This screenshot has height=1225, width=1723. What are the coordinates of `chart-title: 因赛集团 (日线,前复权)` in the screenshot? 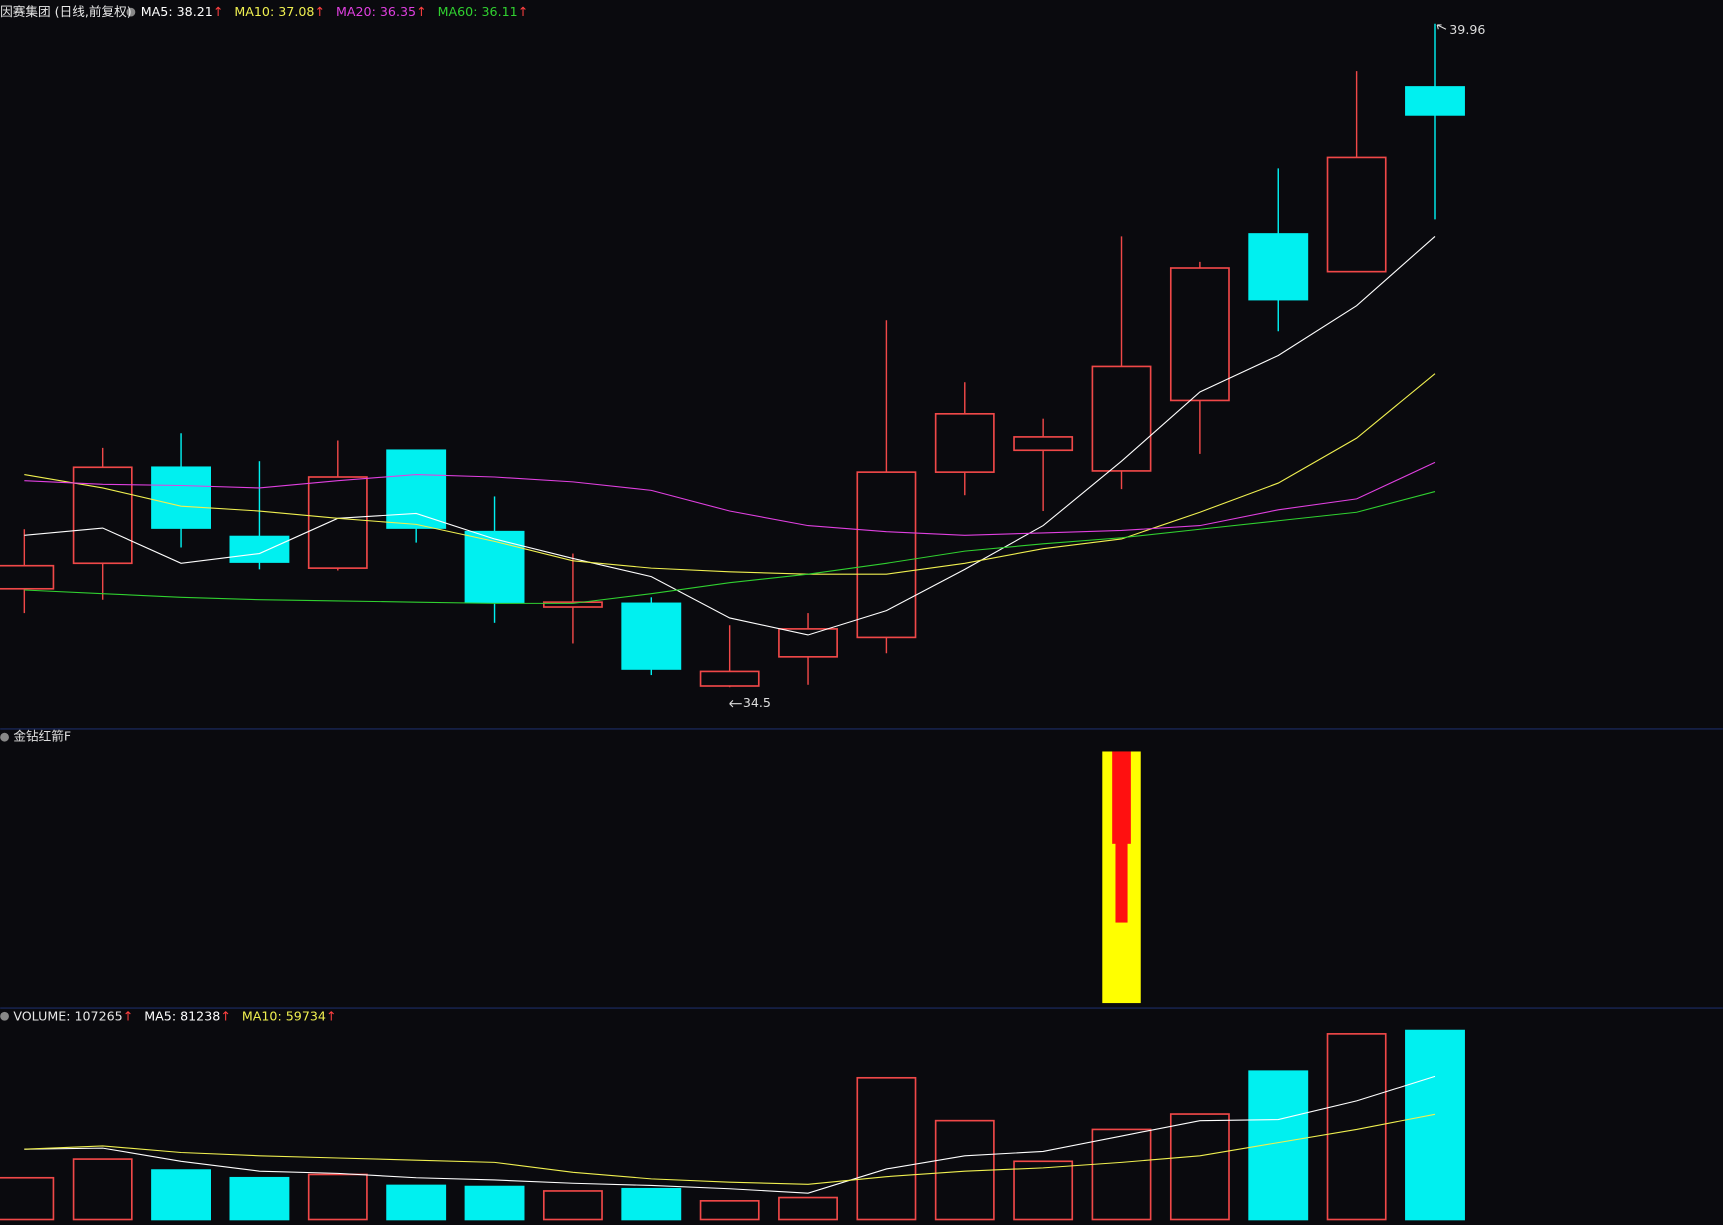 It's located at (66, 11).